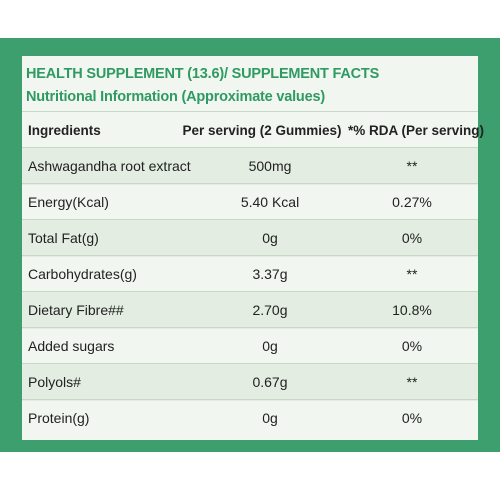 This screenshot has height=500, width=500. Describe the element at coordinates (64, 130) in the screenshot. I see `header-ingredients: Ingredients` at that location.